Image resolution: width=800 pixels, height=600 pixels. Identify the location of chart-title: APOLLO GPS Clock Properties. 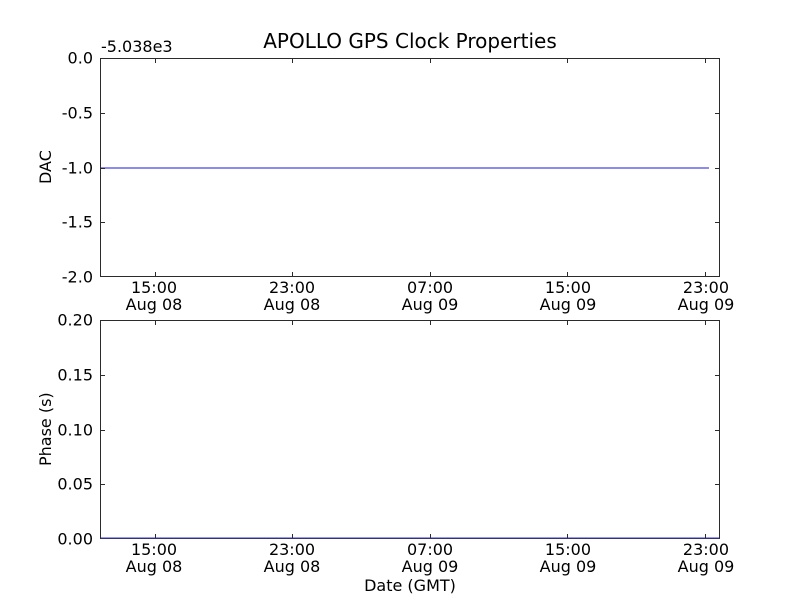
(410, 41).